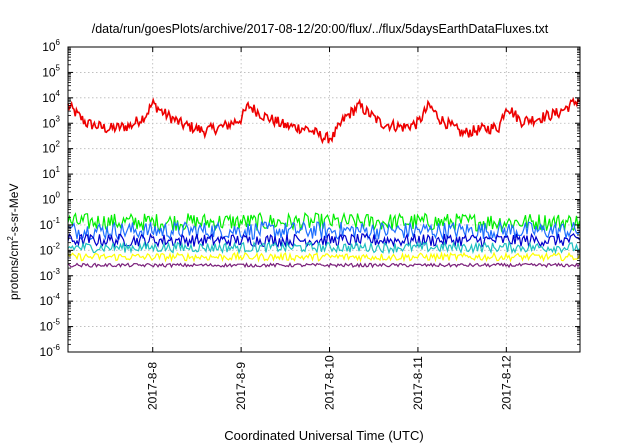 The width and height of the screenshot is (640, 448). I want to click on y-tick-exponent: -5, so click(57, 322).